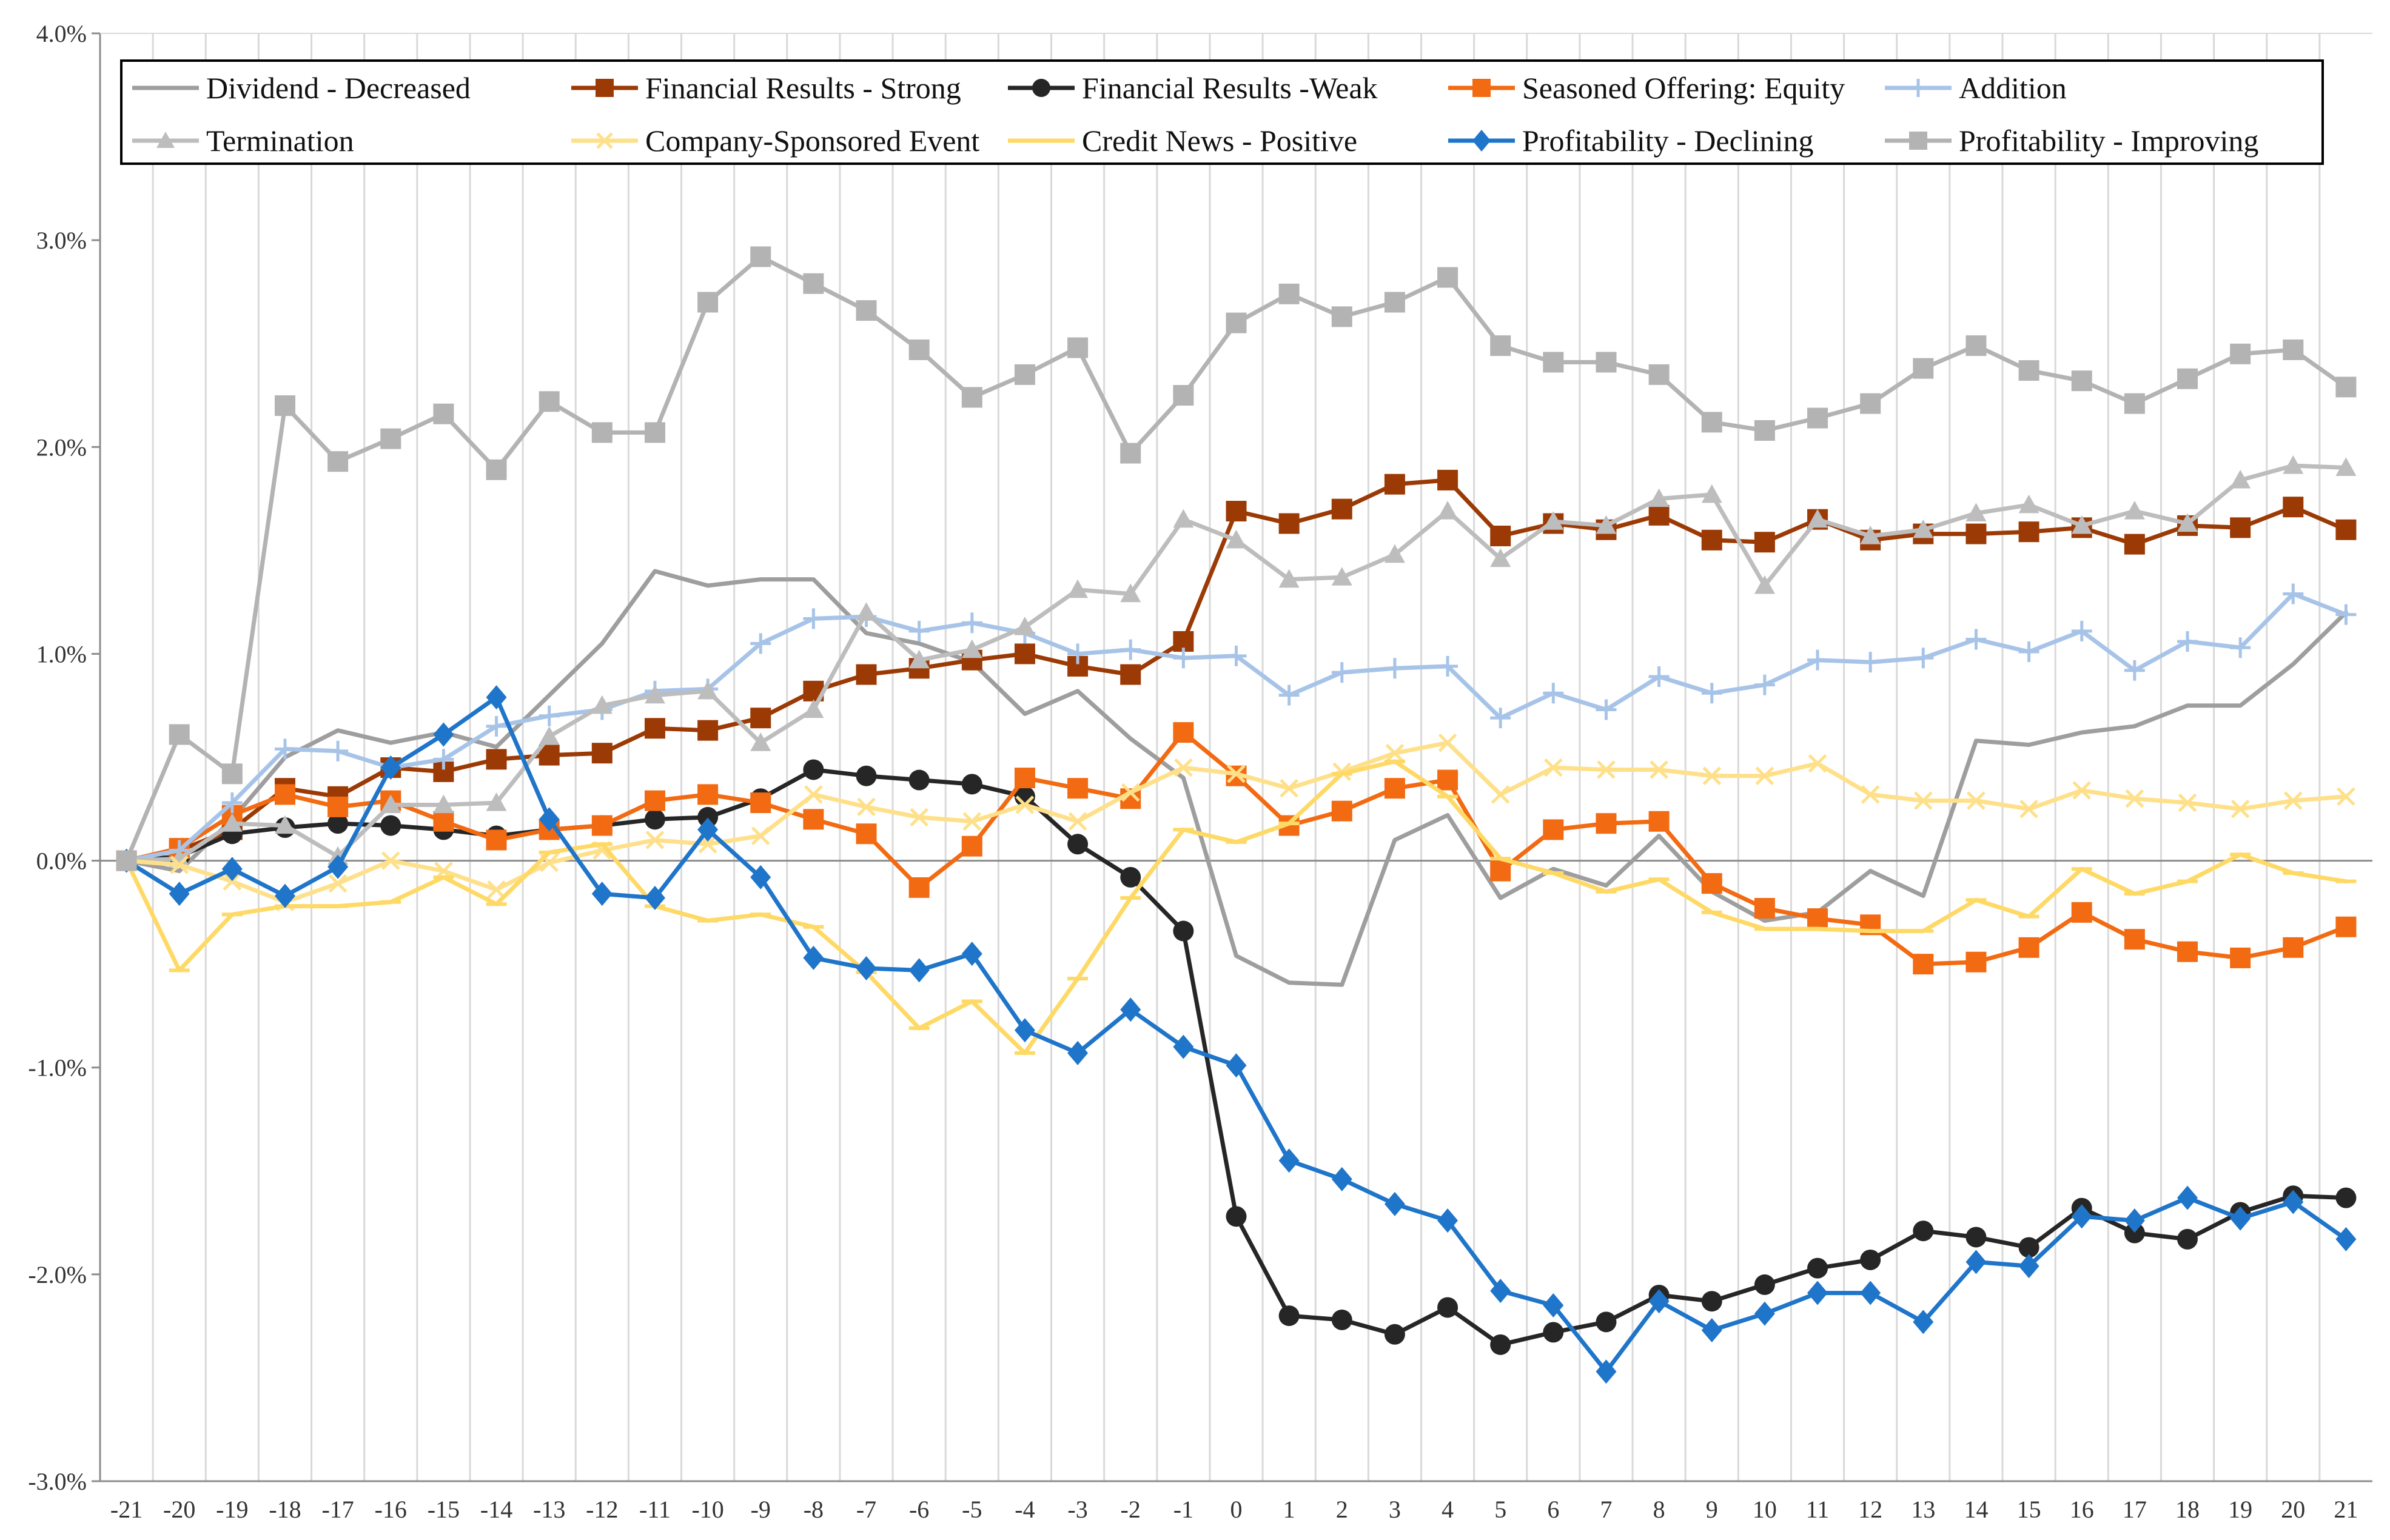 This screenshot has height=1540, width=2390. I want to click on x-tick-label: 12, so click(1870, 1509).